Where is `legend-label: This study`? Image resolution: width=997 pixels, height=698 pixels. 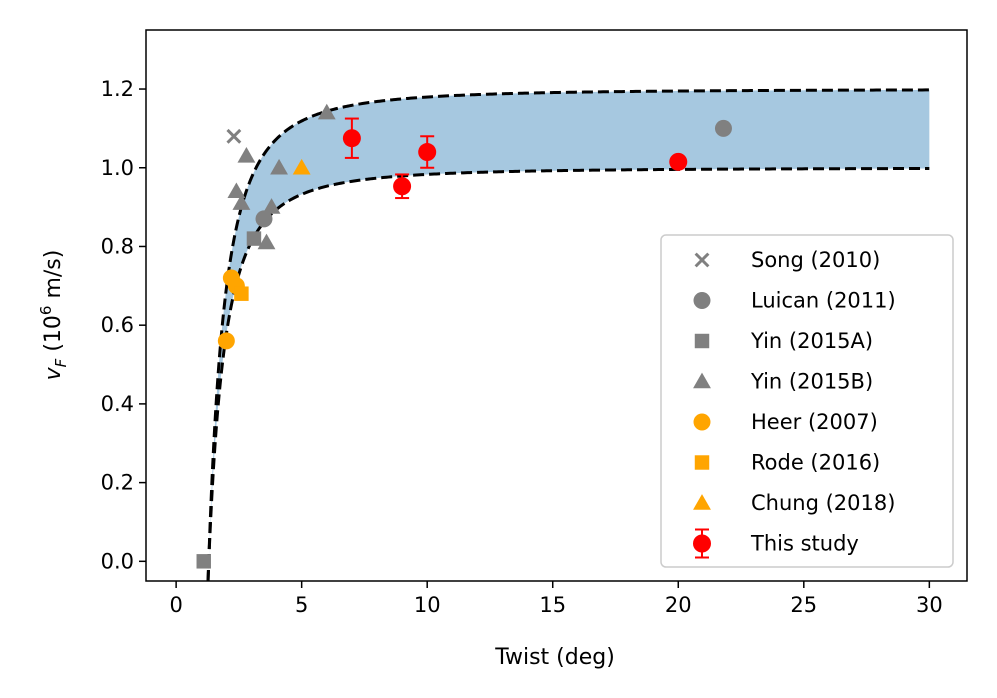 legend-label: This study is located at coordinates (804, 544).